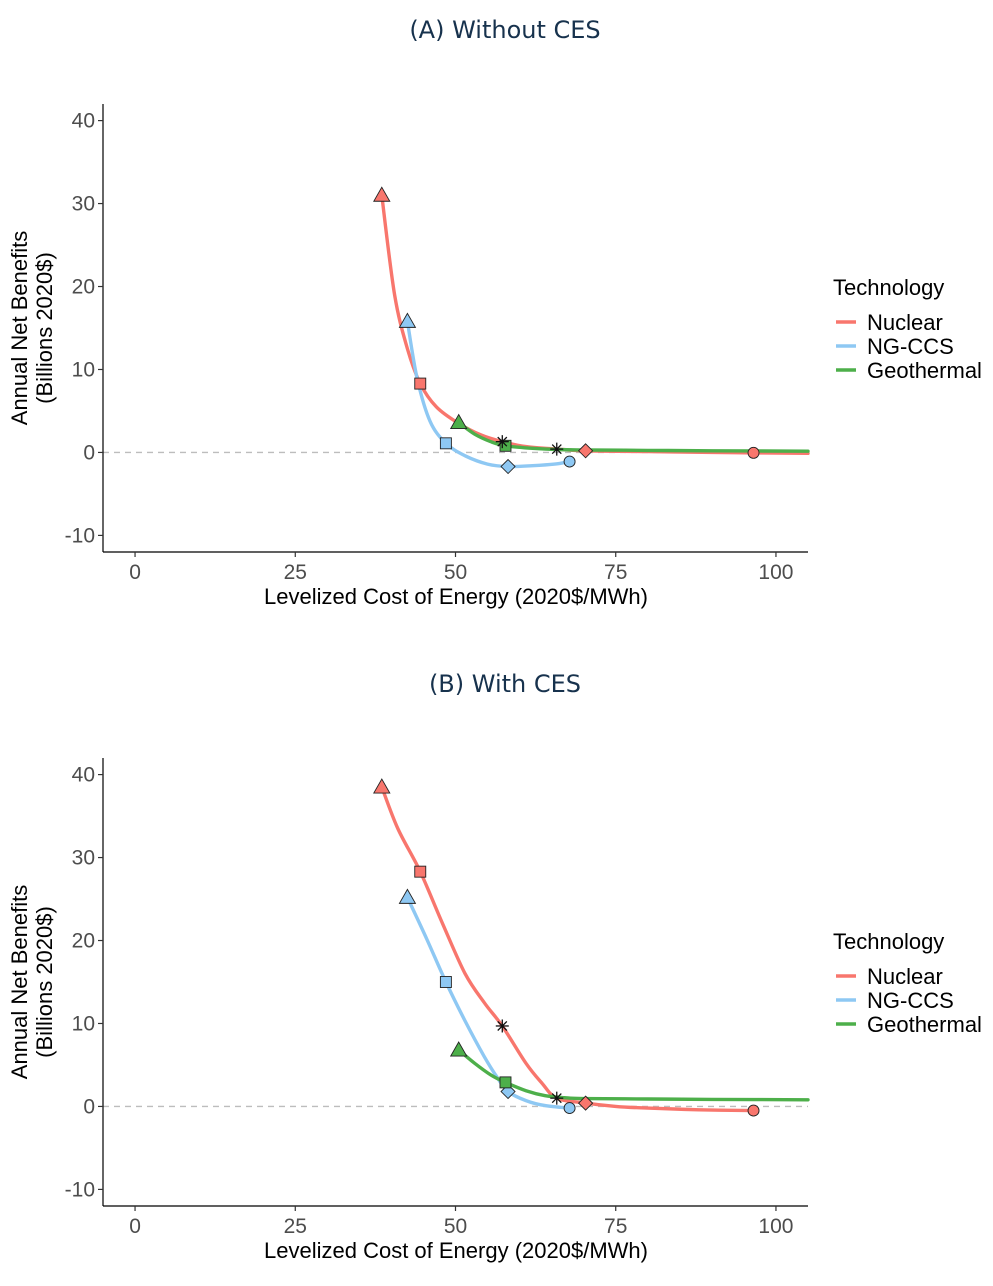 This screenshot has height=1286, width=993. What do you see at coordinates (89, 1106) in the screenshot?
I see `panel-b-y-tick-label: 0` at bounding box center [89, 1106].